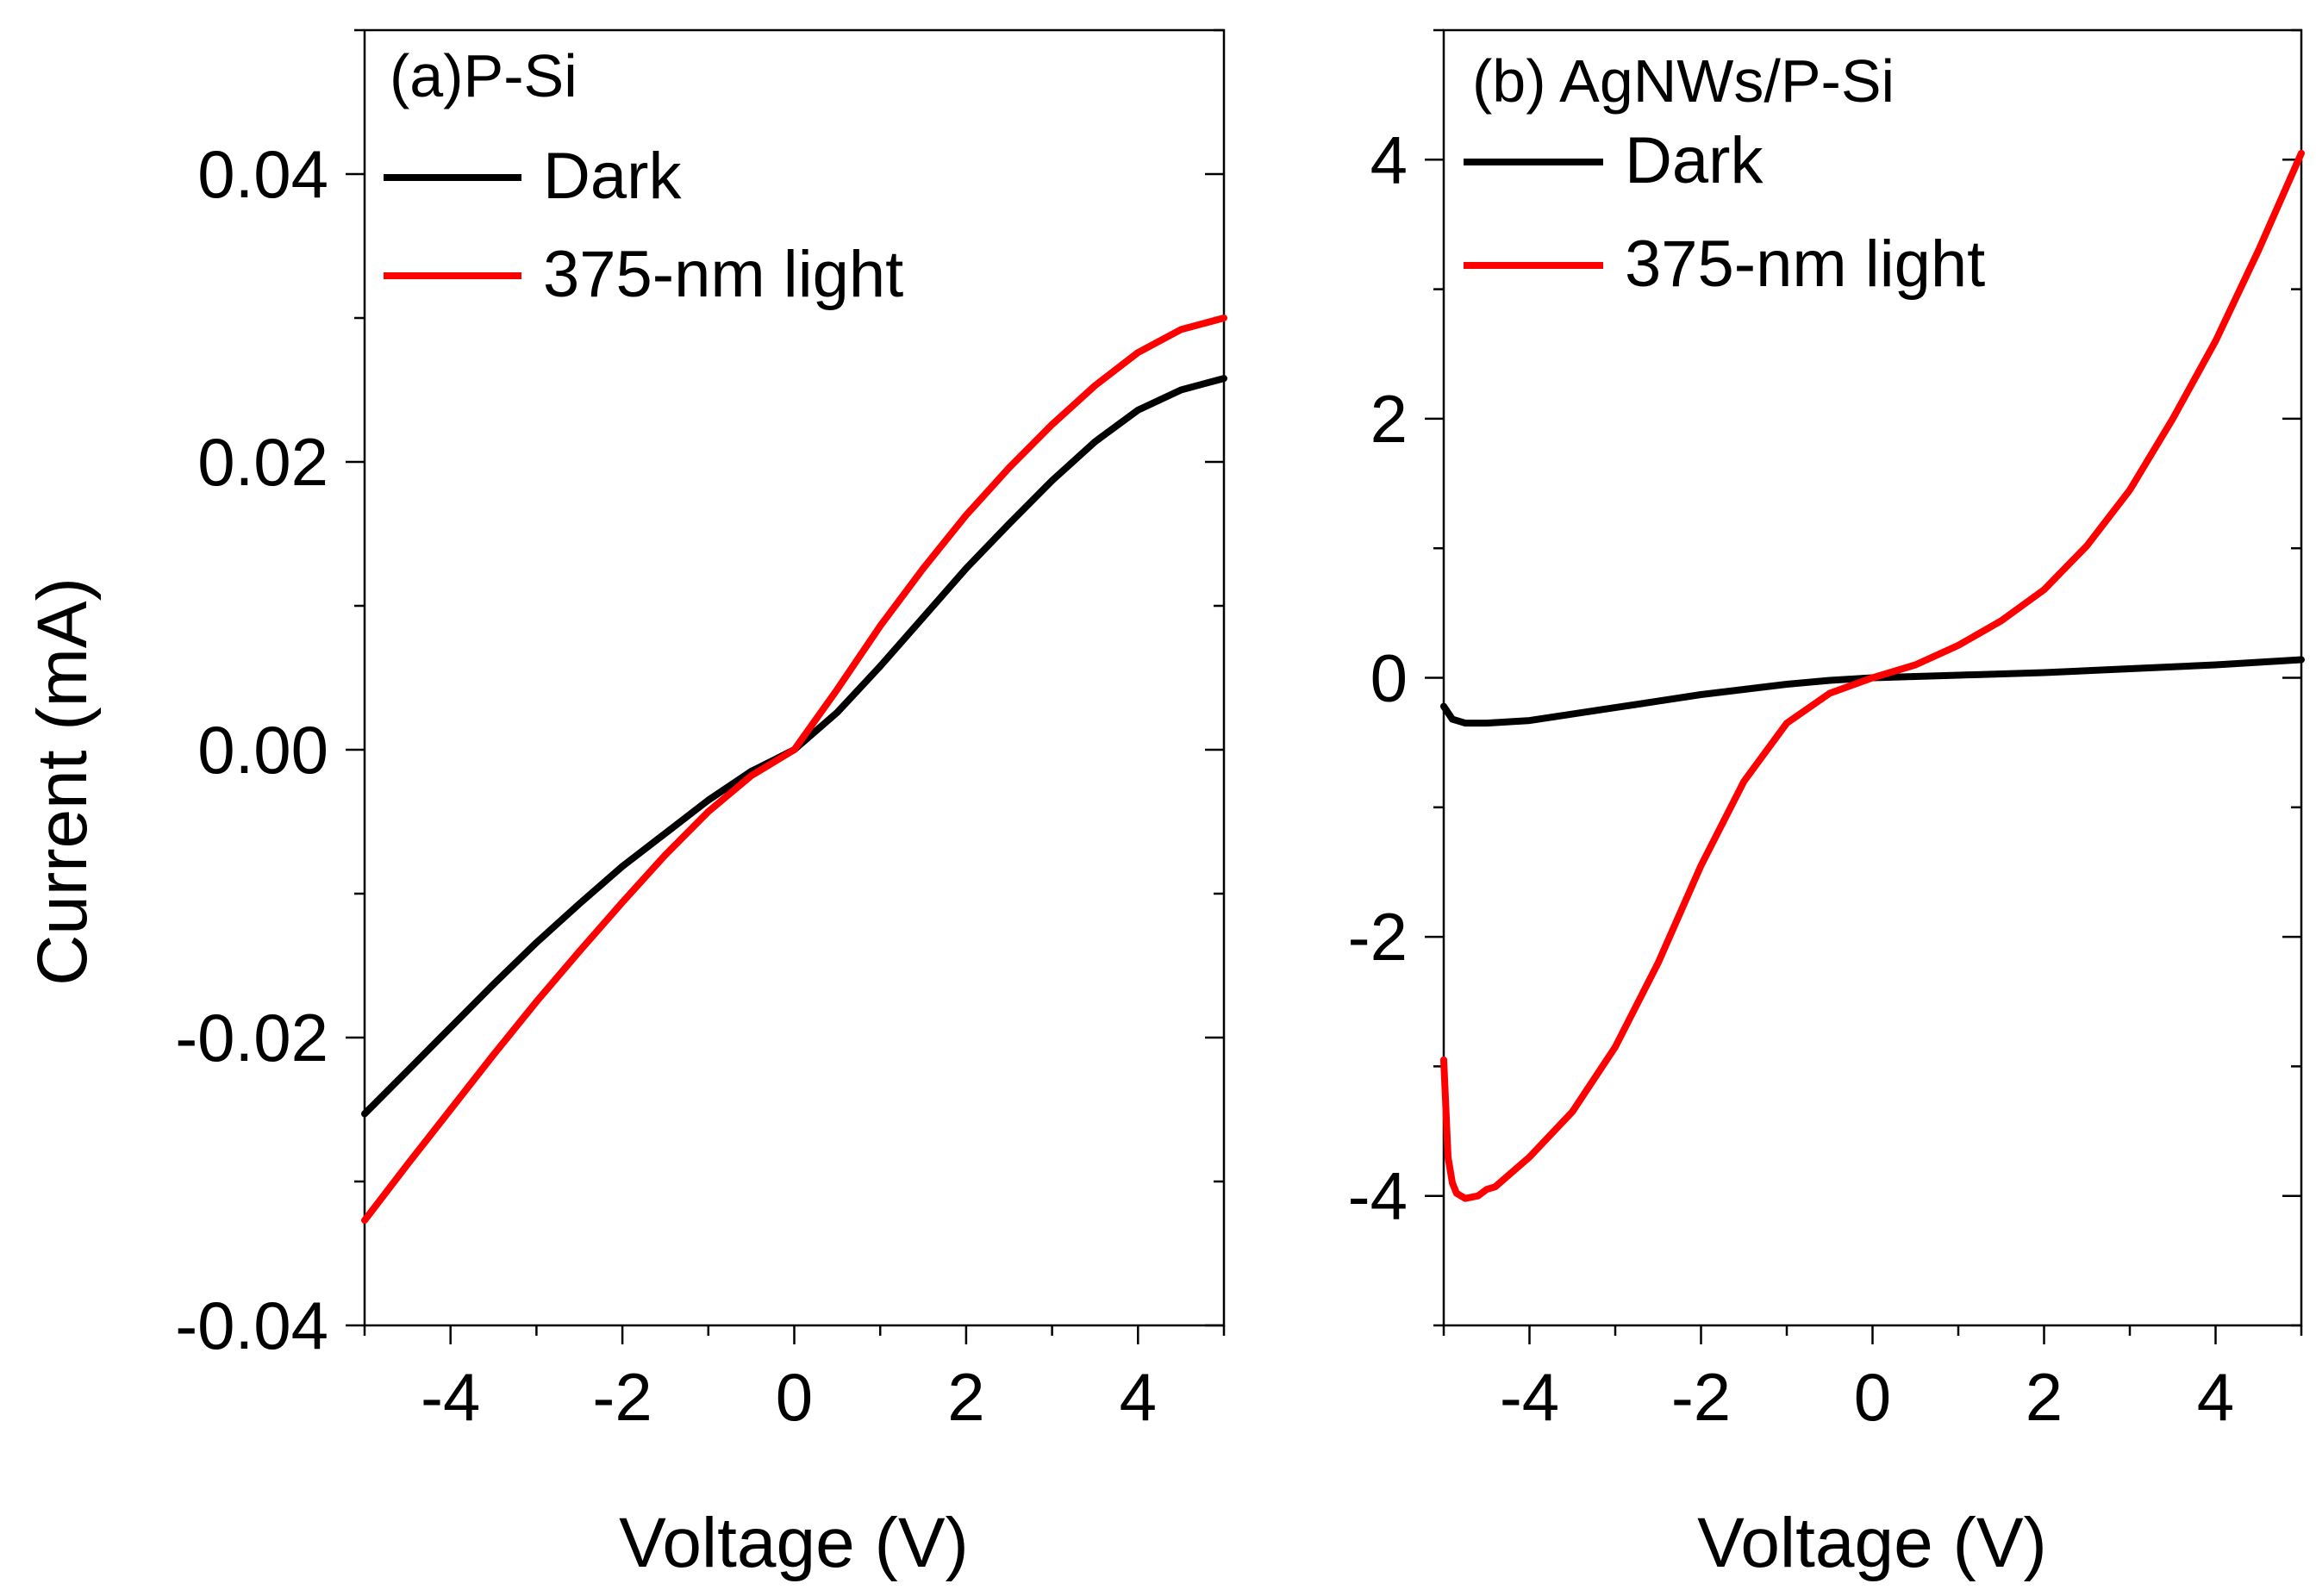  I want to click on panel-a-y-tick-label: -0.04, so click(251, 1325).